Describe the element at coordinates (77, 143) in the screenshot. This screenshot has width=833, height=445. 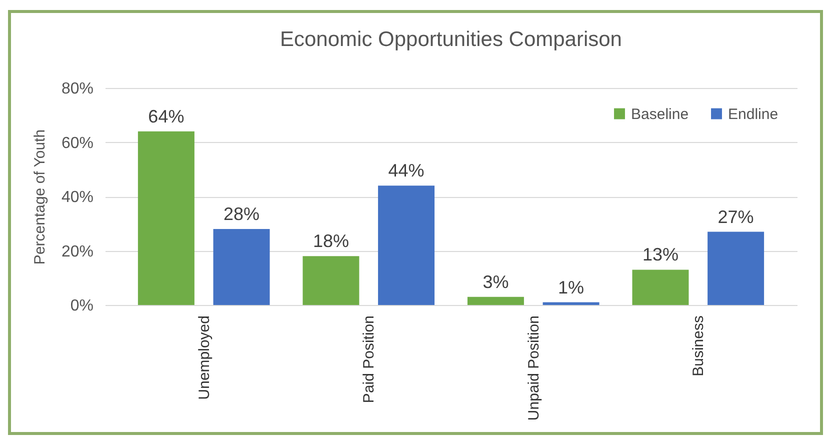
I see `y-tick-label: 60%` at that location.